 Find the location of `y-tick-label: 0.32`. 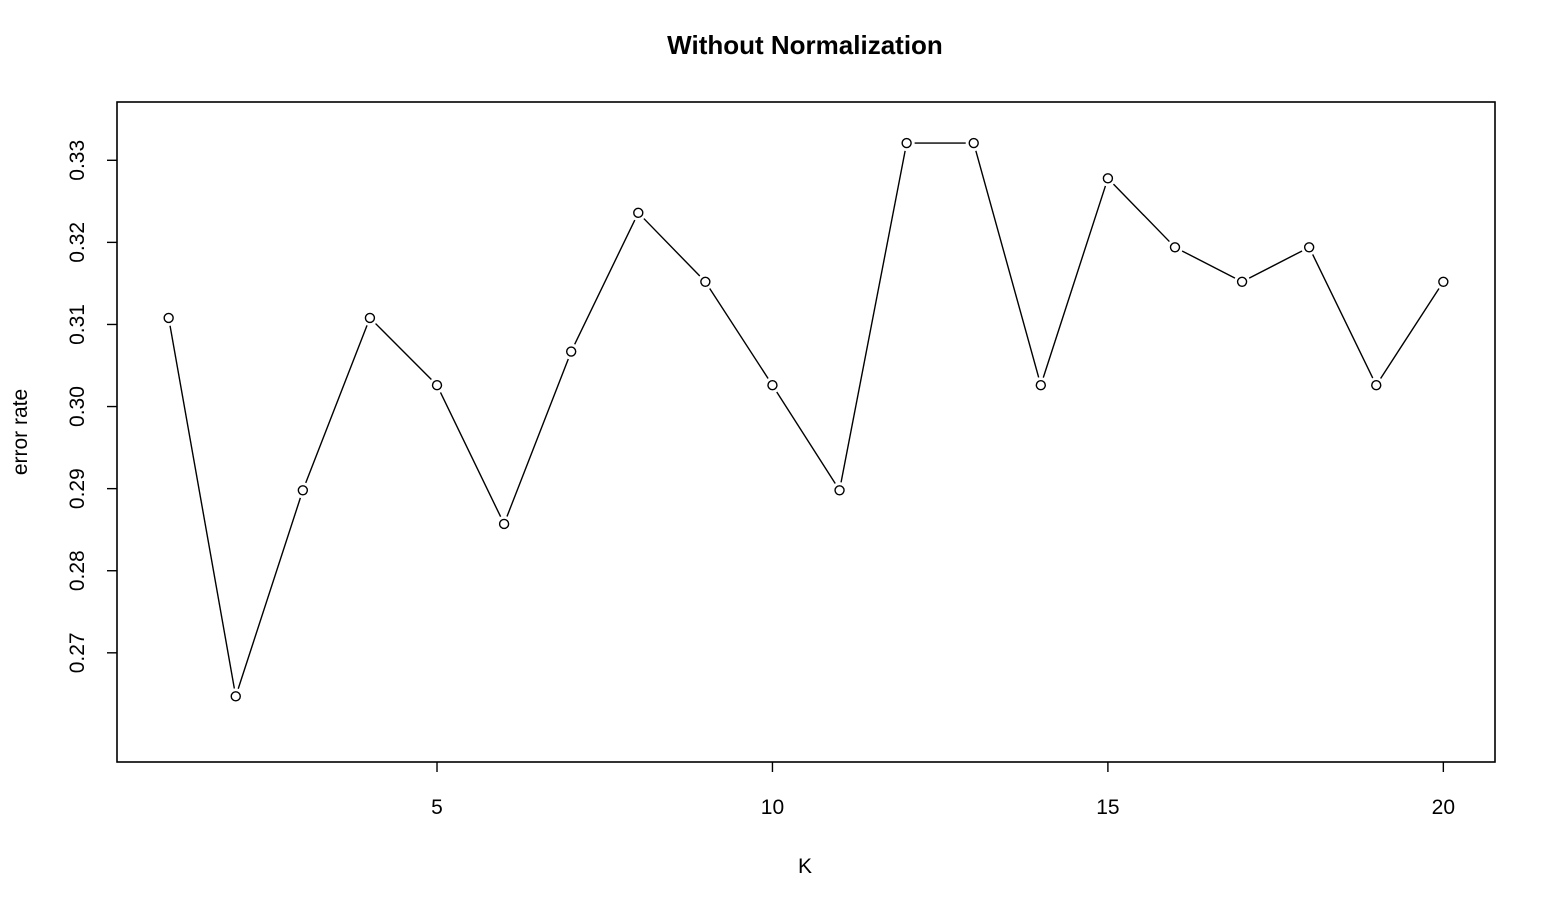

y-tick-label: 0.32 is located at coordinates (77, 242).